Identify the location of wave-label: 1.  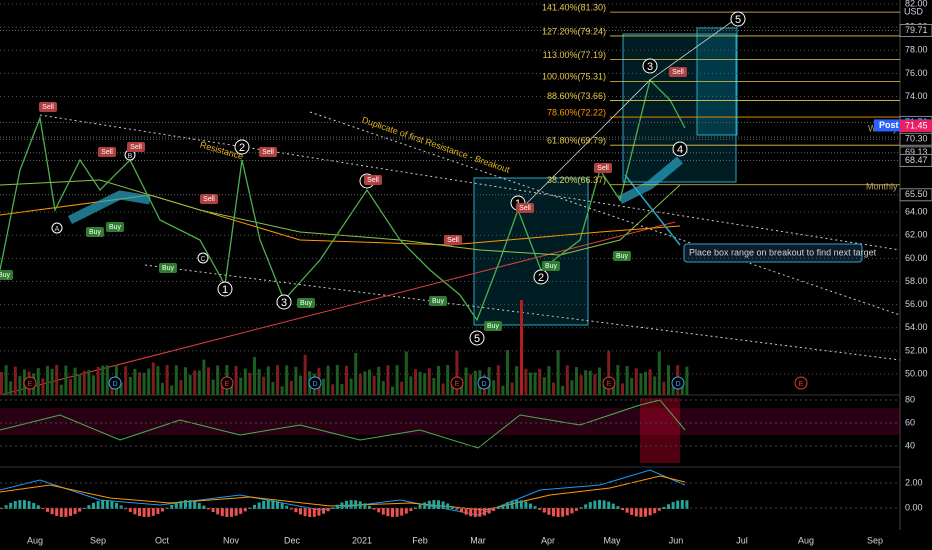
(225, 290).